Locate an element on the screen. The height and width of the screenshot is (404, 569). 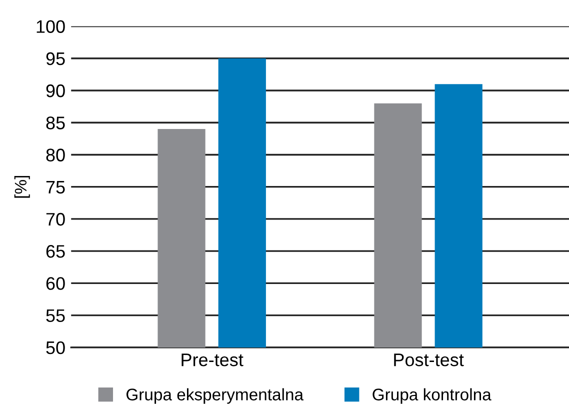
y-tick-label: 95 is located at coordinates (55, 59).